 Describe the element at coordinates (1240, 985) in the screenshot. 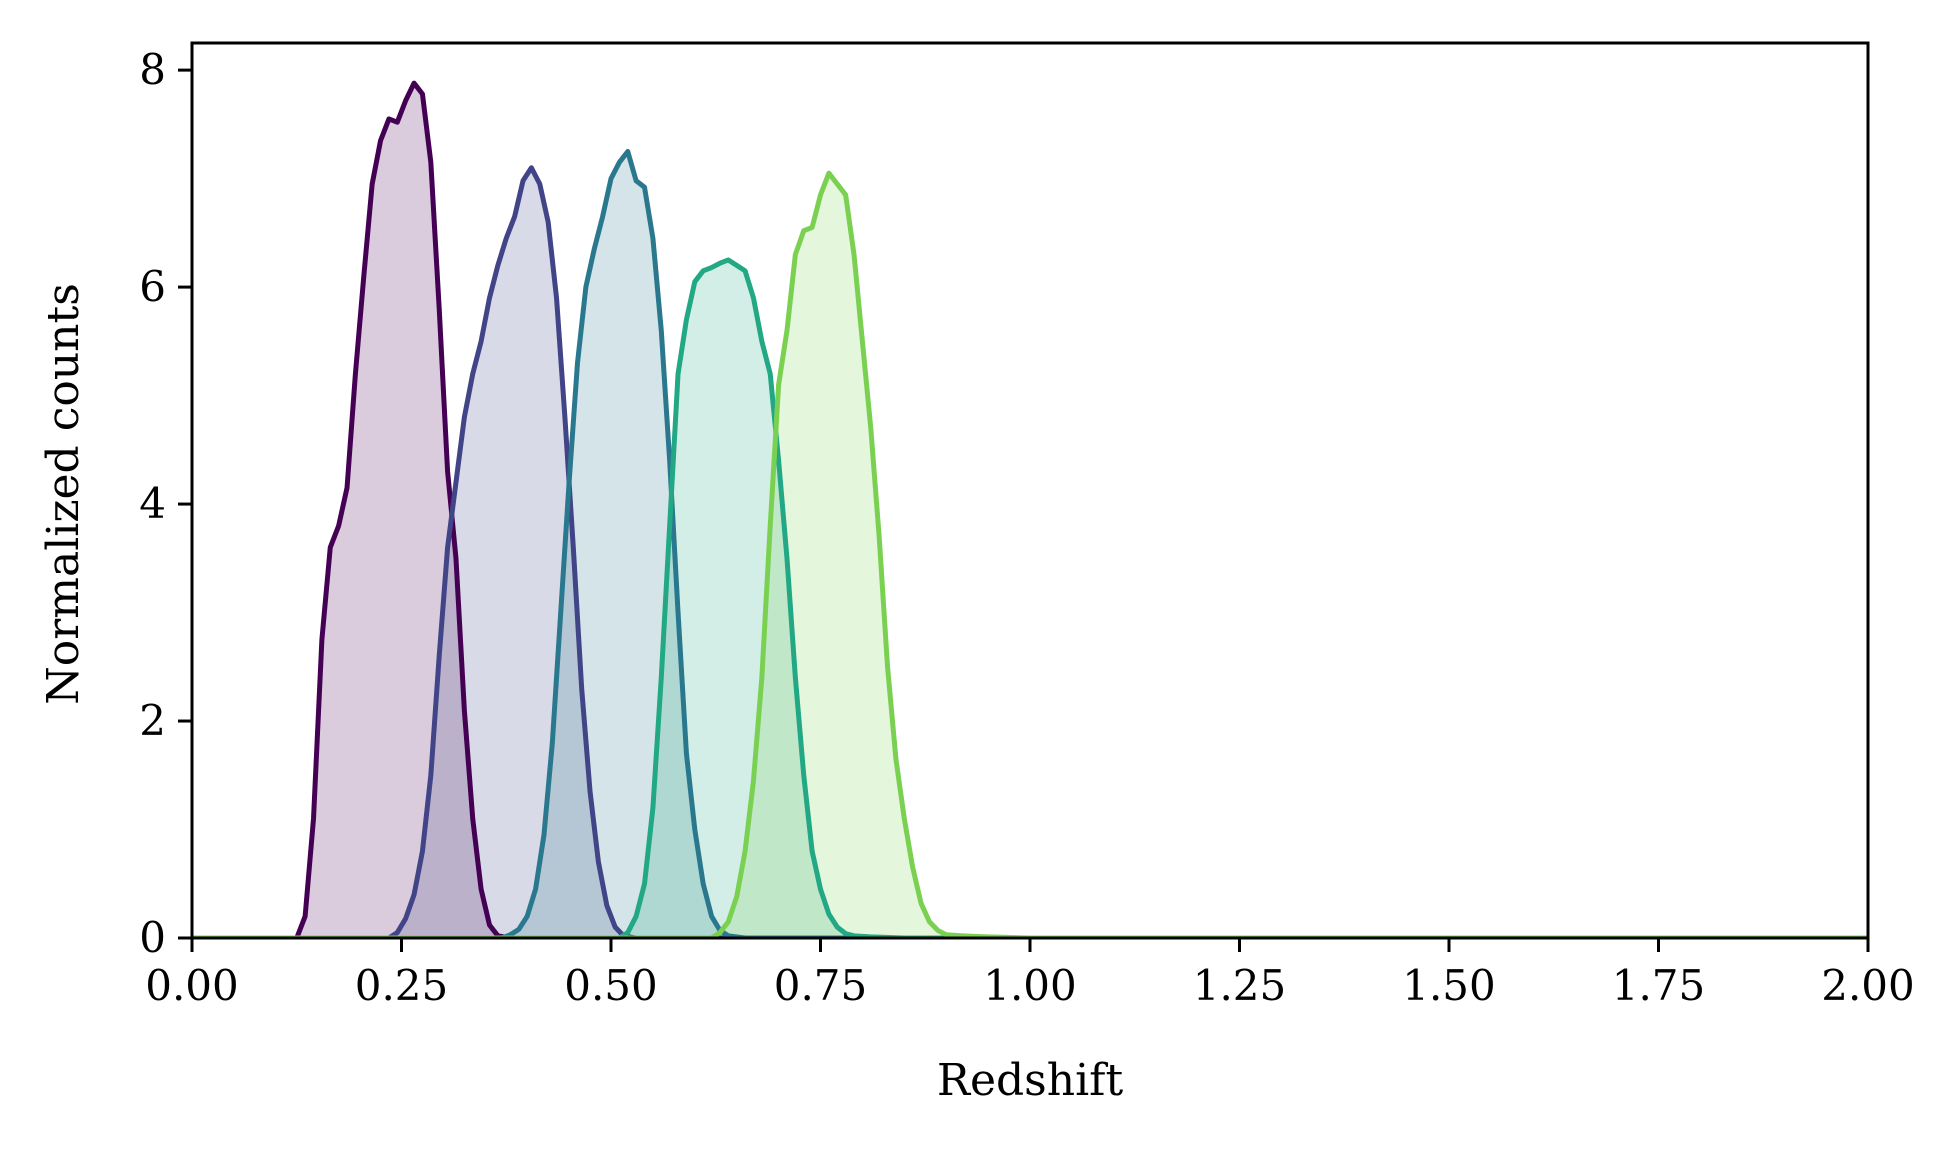

I see `x-tick-label: 1.25` at that location.